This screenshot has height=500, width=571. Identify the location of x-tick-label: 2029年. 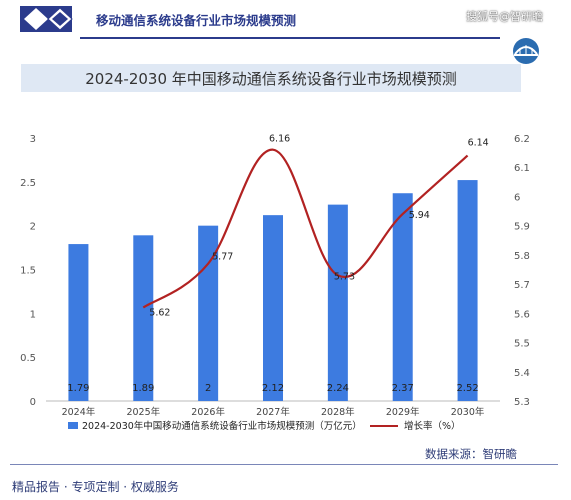
(403, 412).